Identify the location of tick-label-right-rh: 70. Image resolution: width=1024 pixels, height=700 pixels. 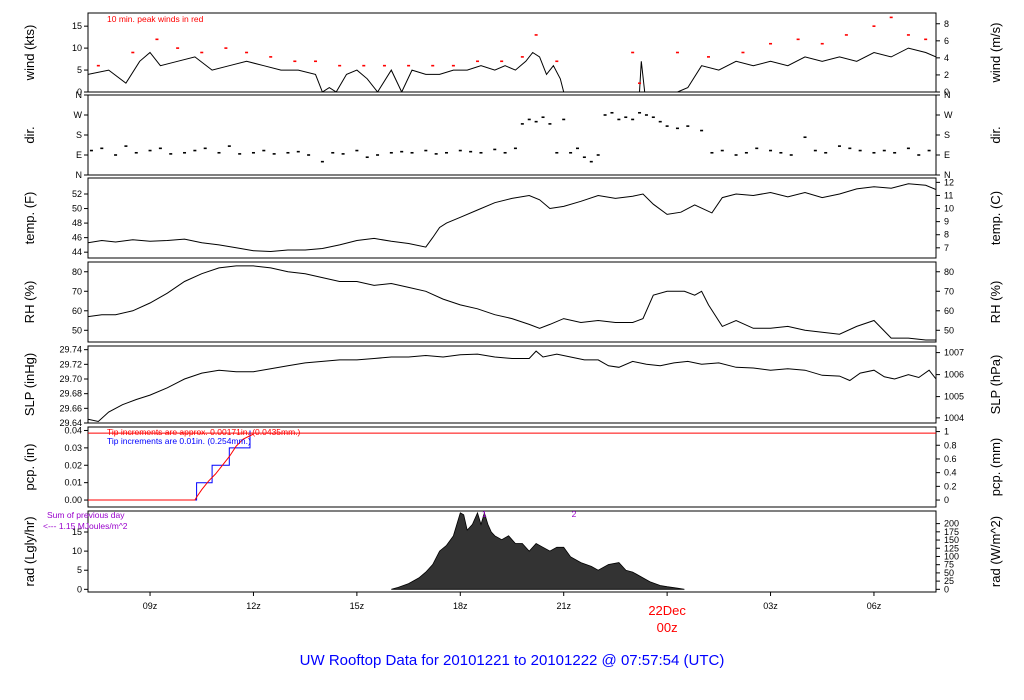
(949, 291).